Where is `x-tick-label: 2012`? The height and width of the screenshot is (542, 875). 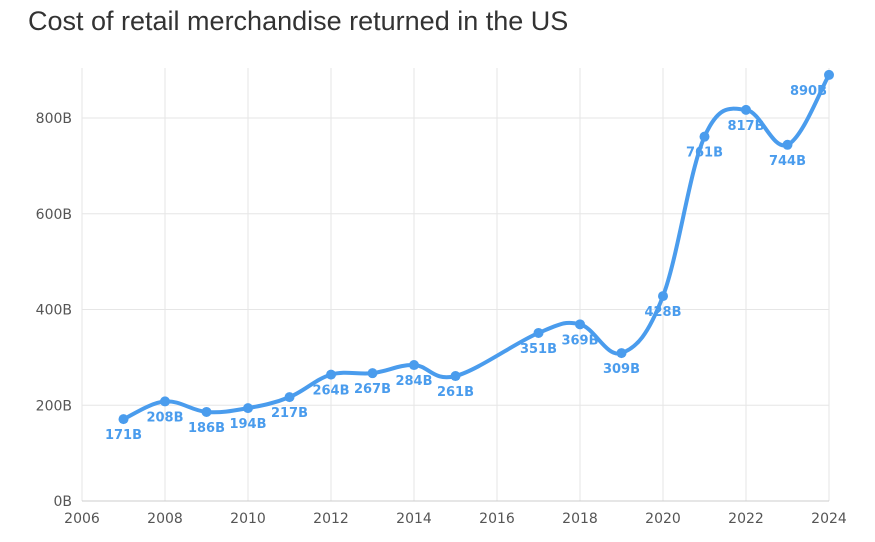 x-tick-label: 2012 is located at coordinates (331, 519).